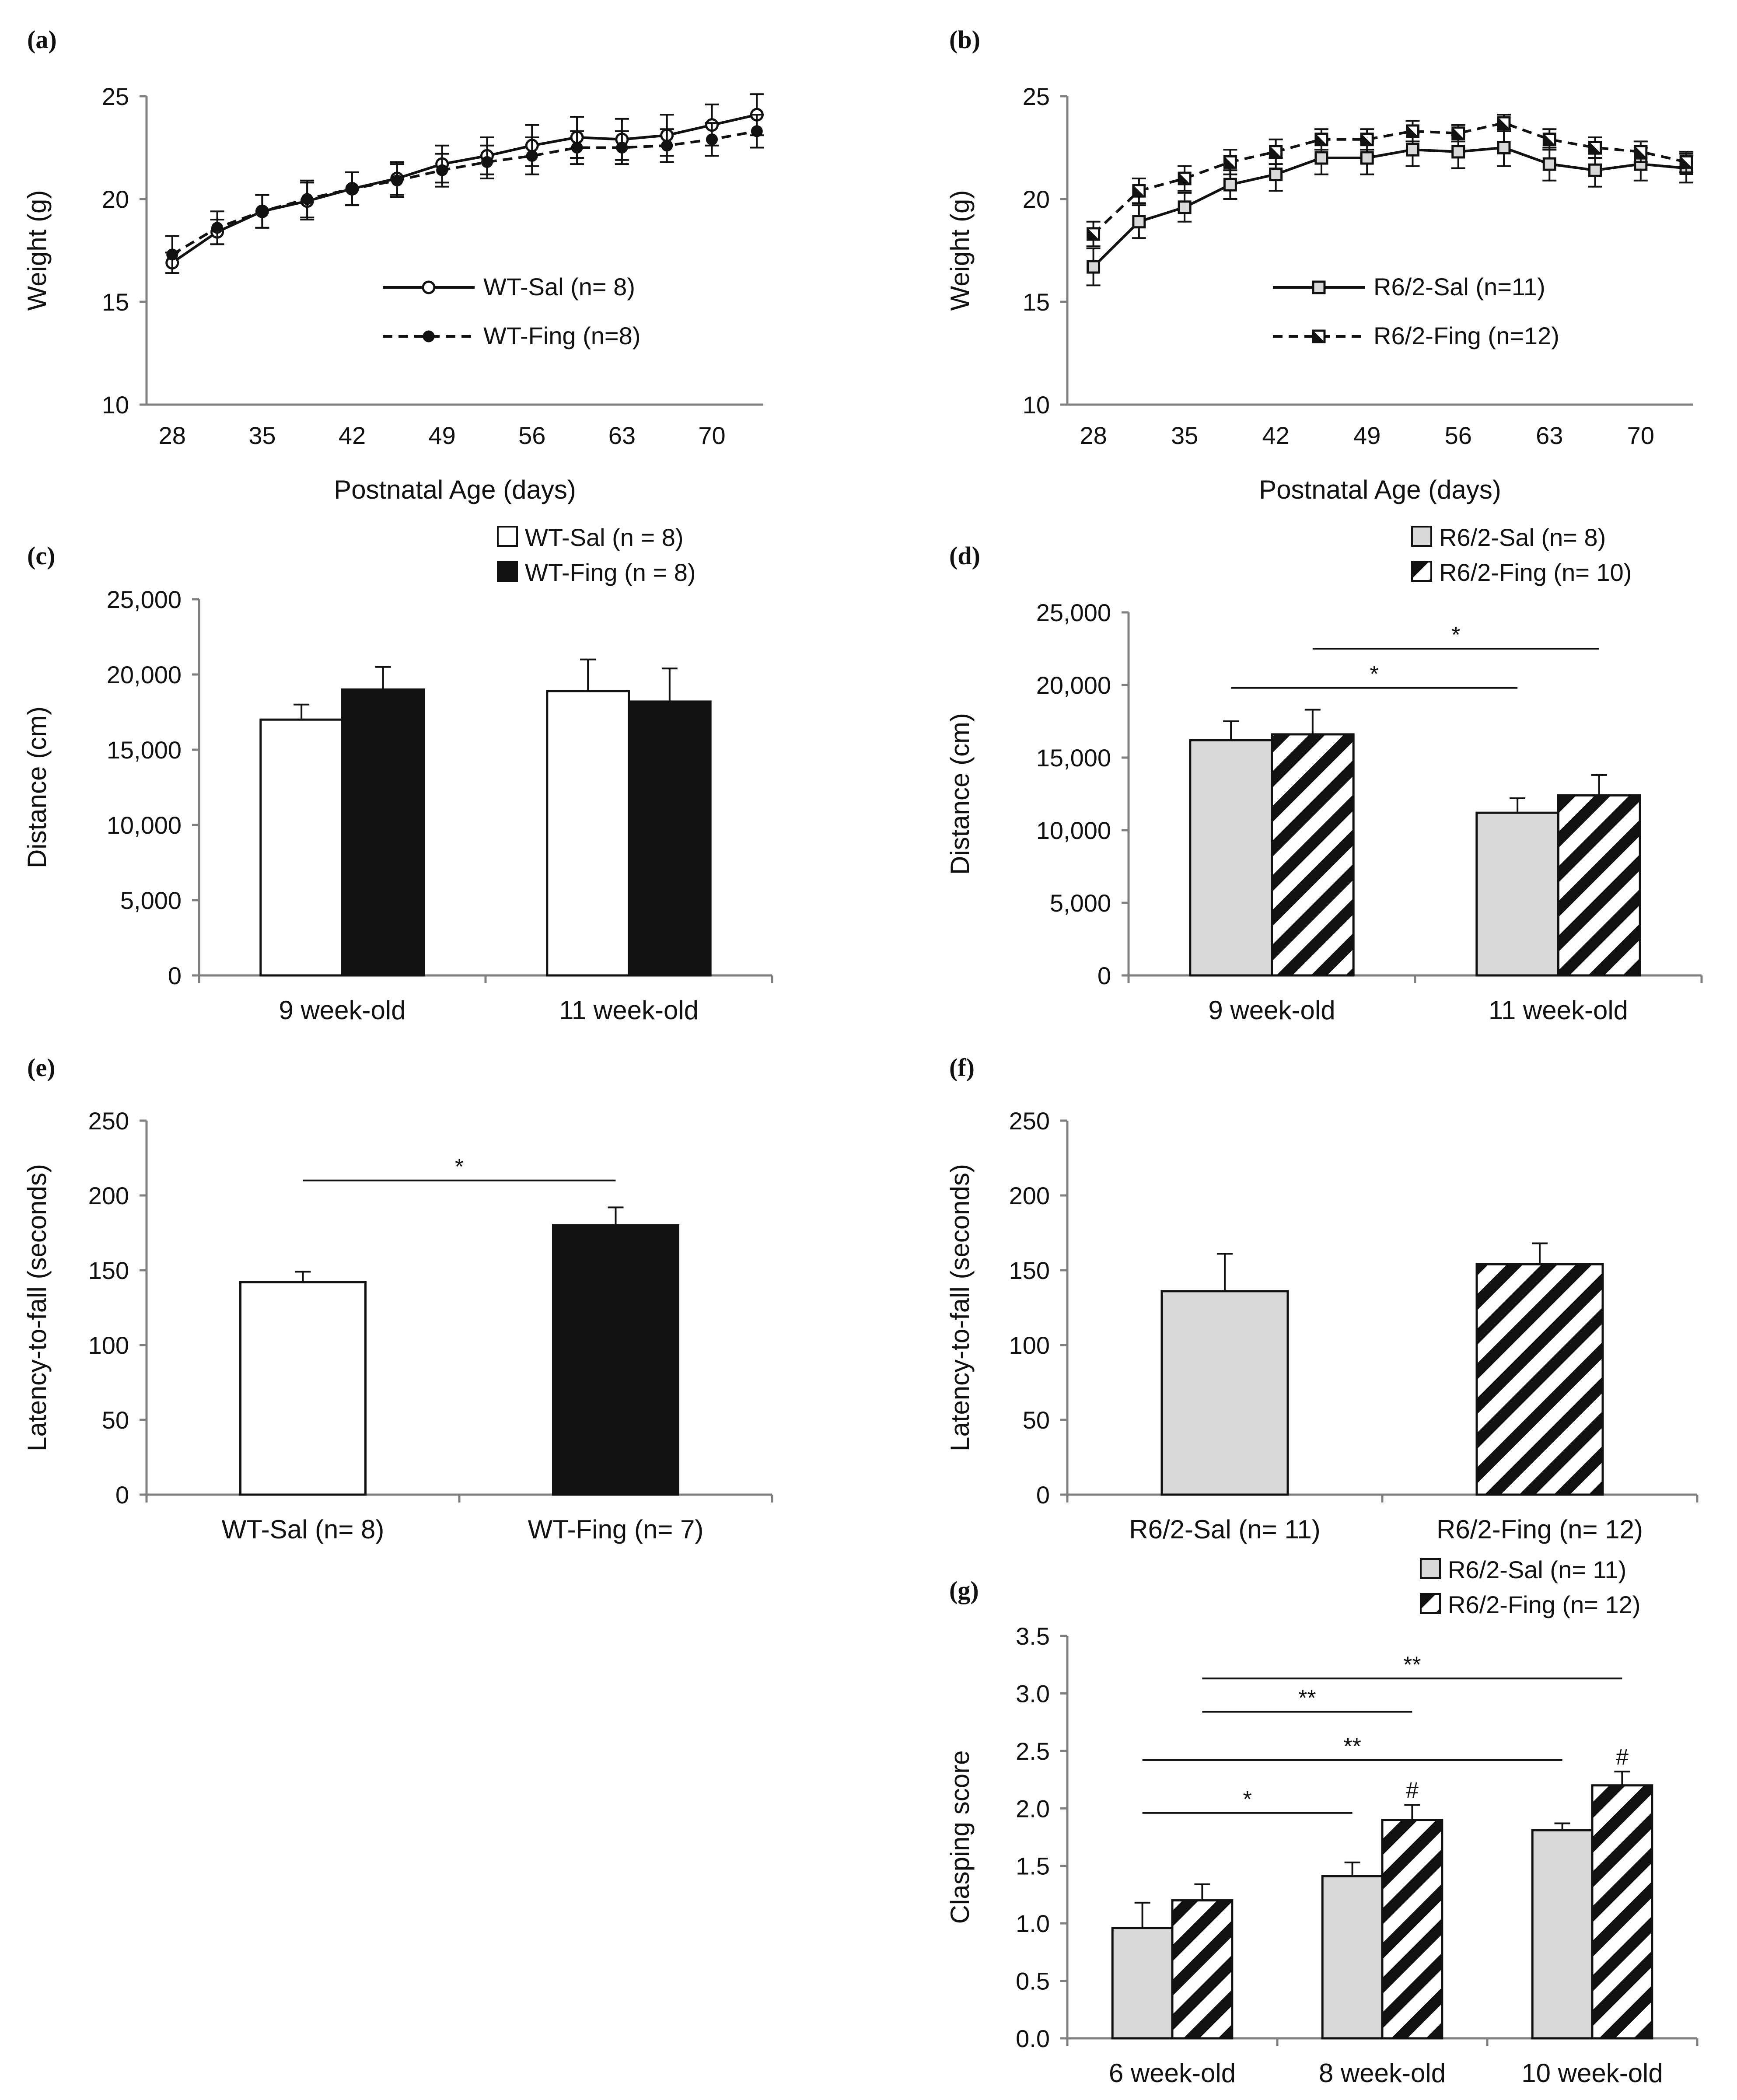 The width and height of the screenshot is (1737, 2100). Describe the element at coordinates (262, 435) in the screenshot. I see `x-tick-label: 35` at that location.